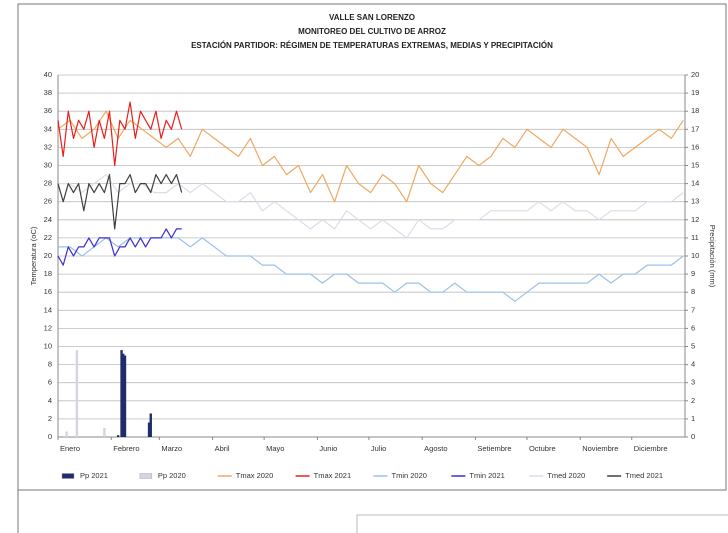  Describe the element at coordinates (695, 183) in the screenshot. I see `y2-tick-label: 14` at that location.